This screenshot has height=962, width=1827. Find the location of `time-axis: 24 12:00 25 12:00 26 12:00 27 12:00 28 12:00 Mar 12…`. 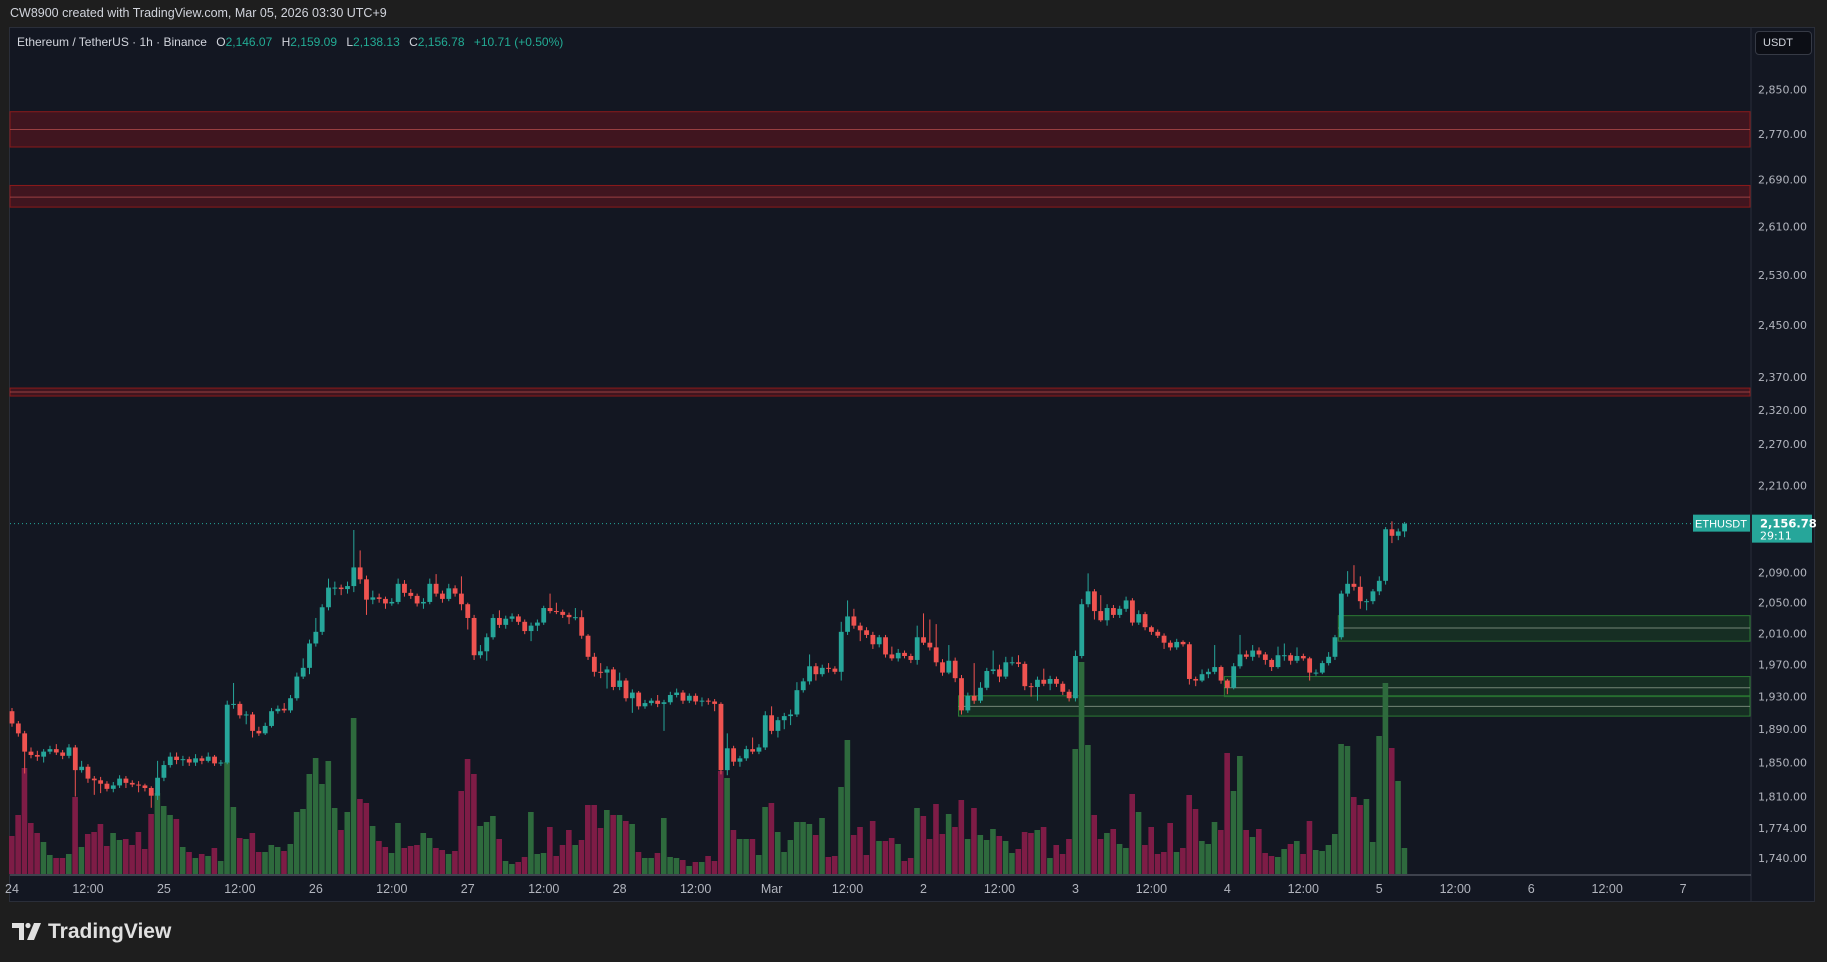

time-axis: 24 12:00 25 12:00 26 12:00 27 12:00 28 12:00 Mar 12… is located at coordinates (846, 889).